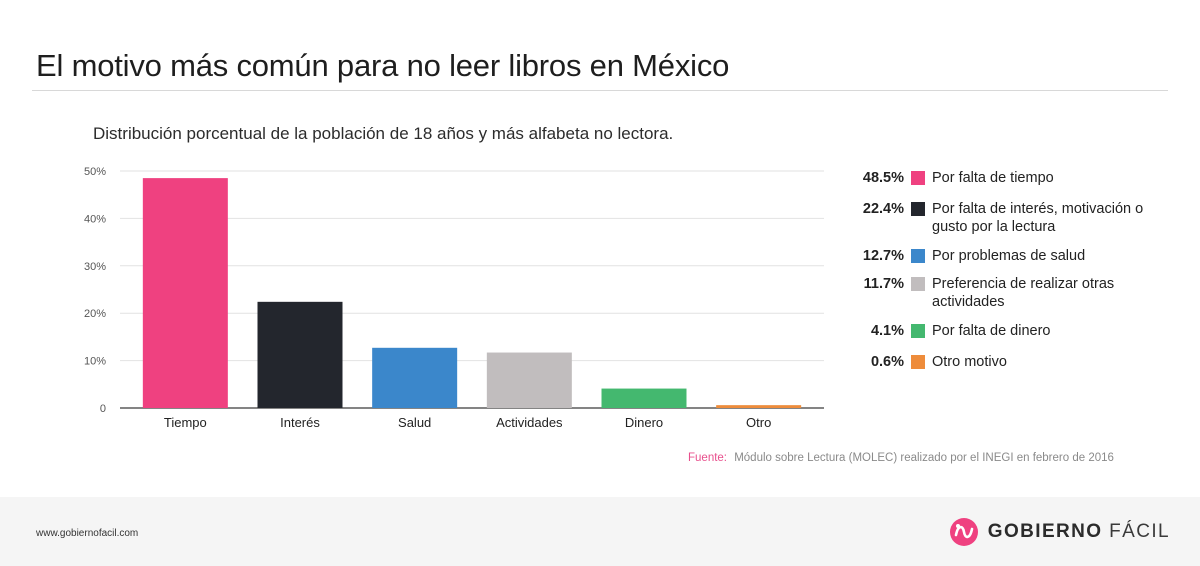 The height and width of the screenshot is (566, 1200). Describe the element at coordinates (185, 422) in the screenshot. I see `x-tick-label: Tiempo` at that location.